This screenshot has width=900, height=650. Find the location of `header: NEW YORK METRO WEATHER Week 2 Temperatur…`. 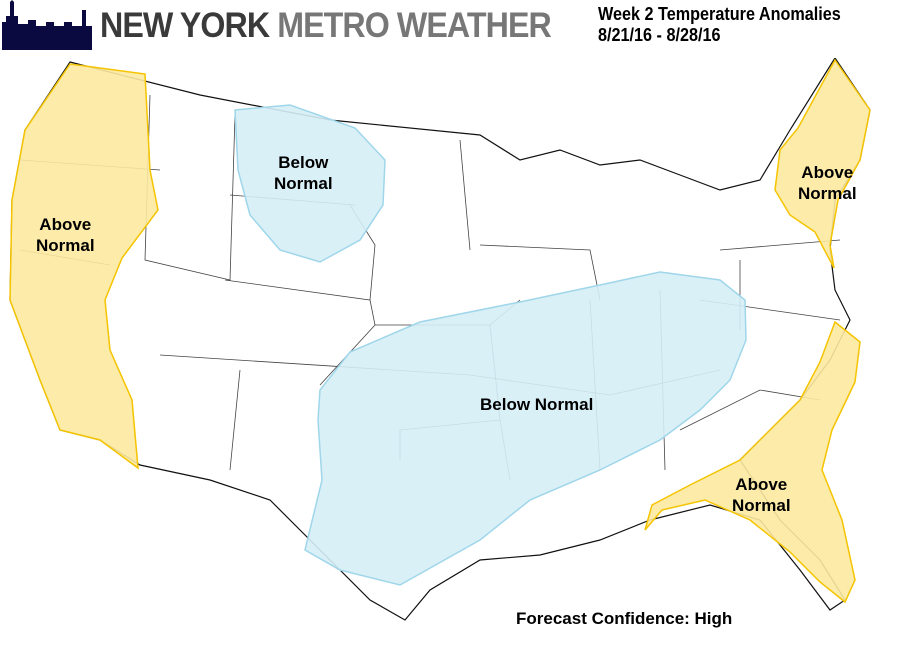

header: NEW YORK METRO WEATHER Week 2 Temperatur… is located at coordinates (450, 29).